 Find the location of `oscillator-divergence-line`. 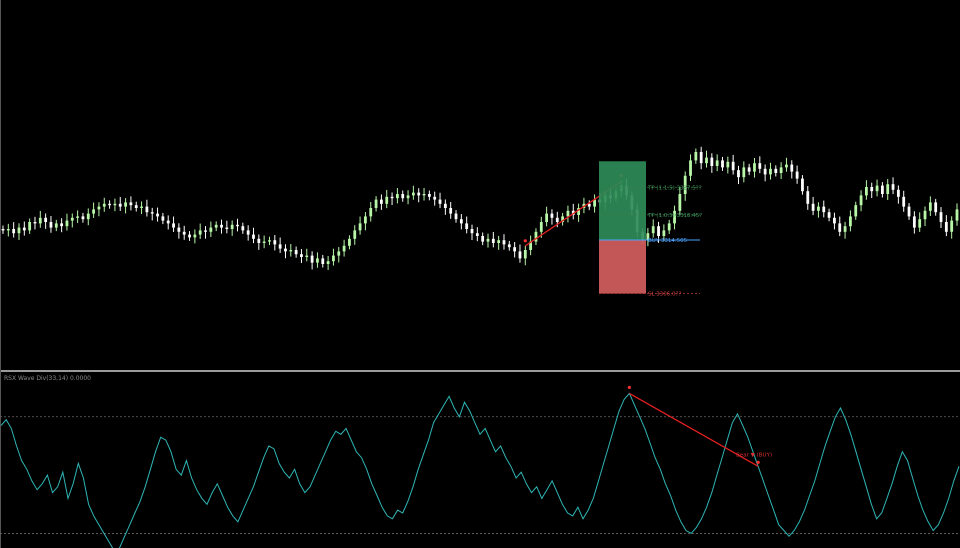

oscillator-divergence-line is located at coordinates (694, 429).